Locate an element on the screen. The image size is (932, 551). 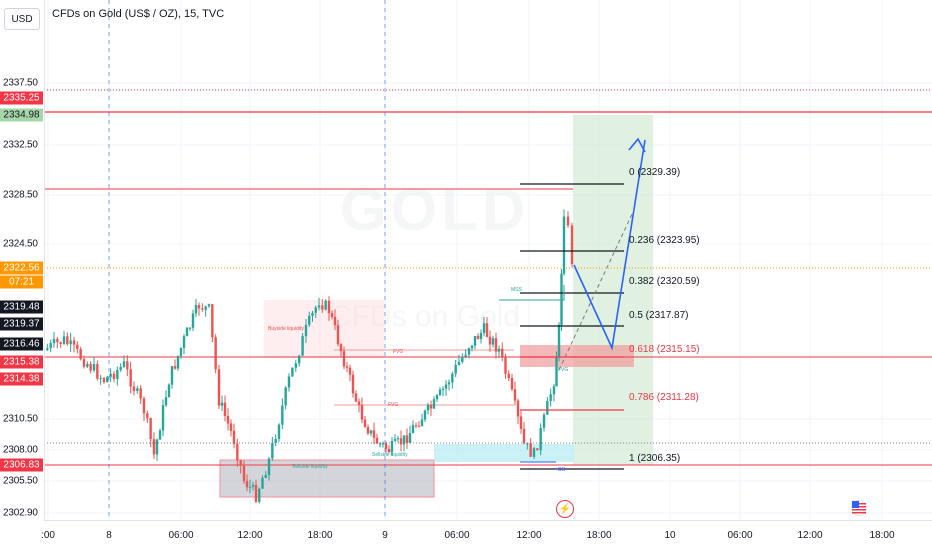
arrow-head is located at coordinates (637, 145).